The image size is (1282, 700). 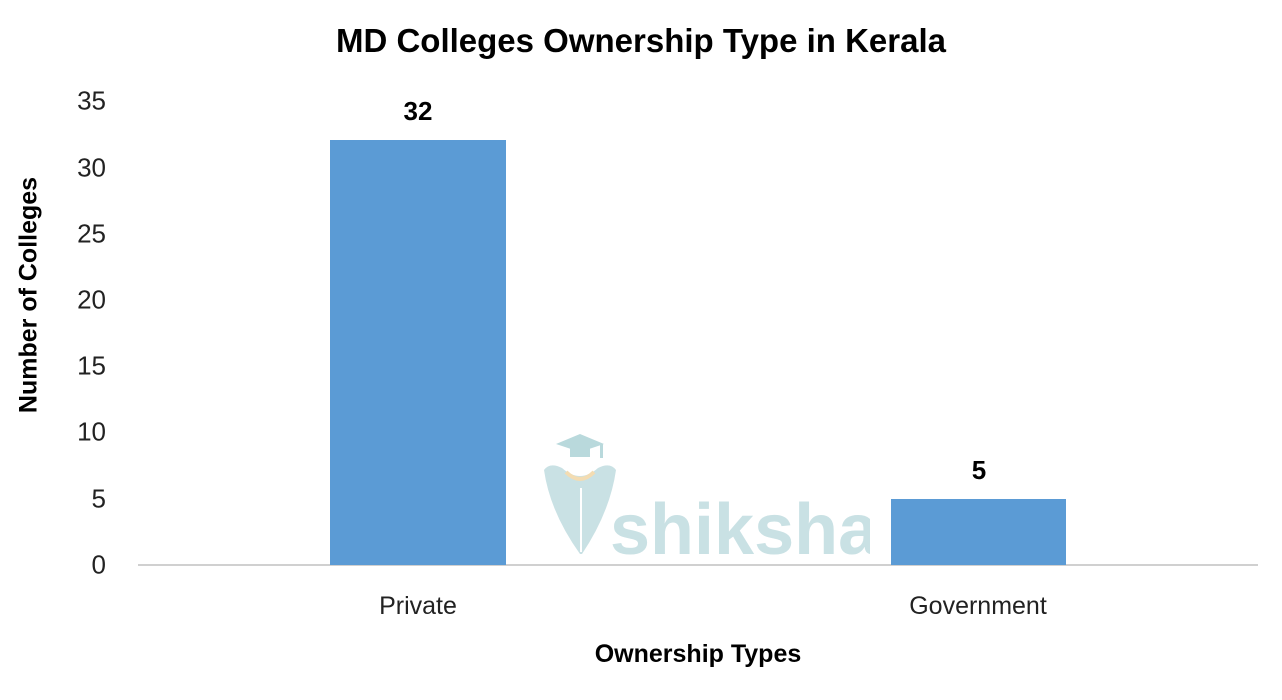 What do you see at coordinates (91, 167) in the screenshot?
I see `y-tick: 30` at bounding box center [91, 167].